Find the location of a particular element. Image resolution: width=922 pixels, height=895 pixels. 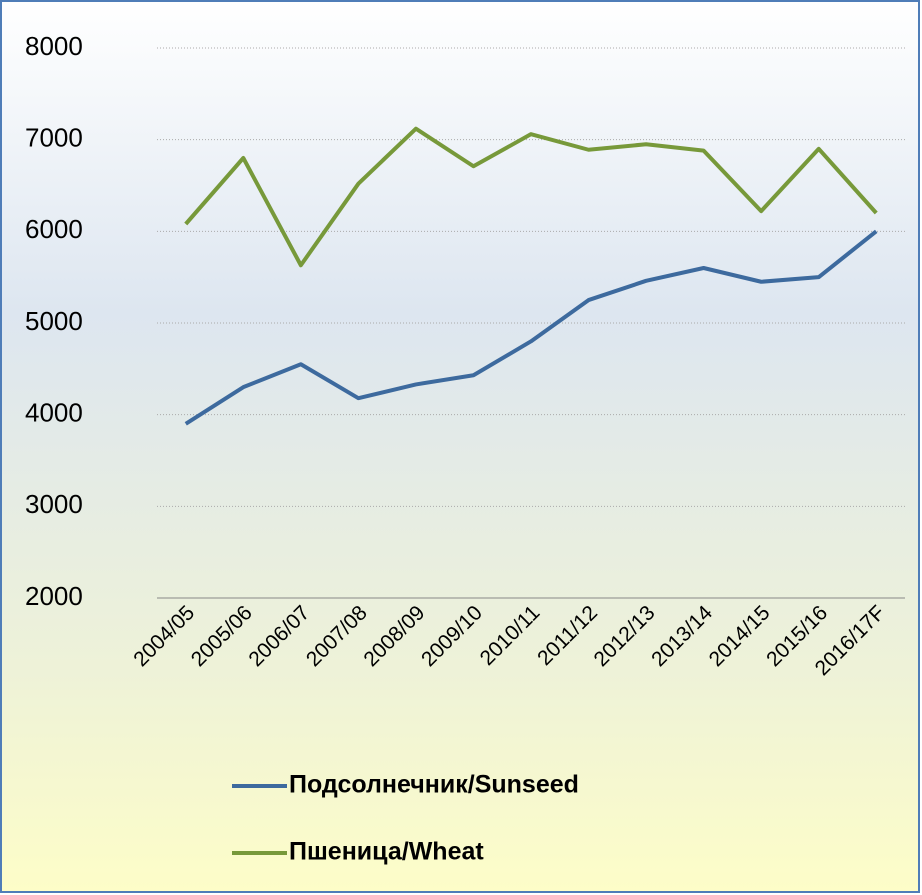

y-tick-label: 8000 is located at coordinates (54, 46).